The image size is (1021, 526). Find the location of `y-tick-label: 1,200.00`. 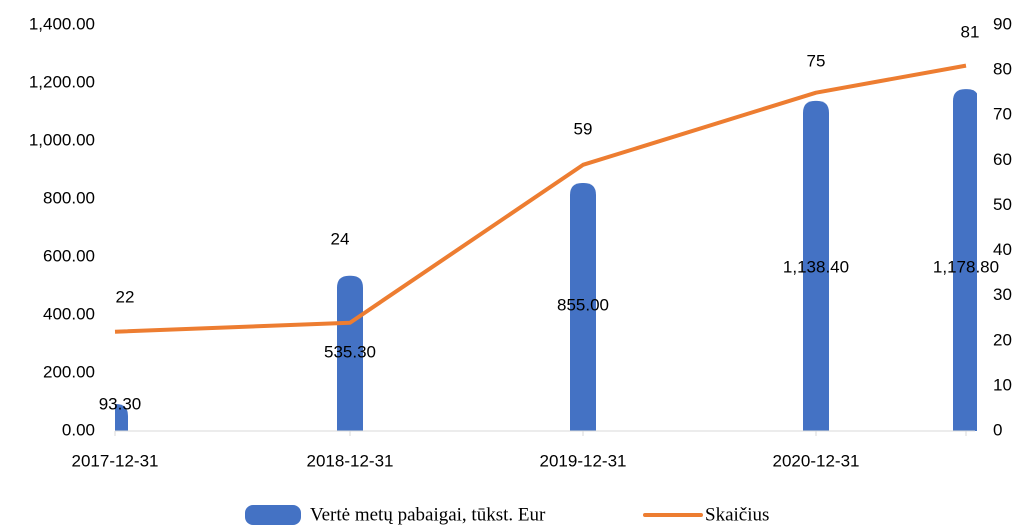

y-tick-label: 1,200.00 is located at coordinates (62, 81).